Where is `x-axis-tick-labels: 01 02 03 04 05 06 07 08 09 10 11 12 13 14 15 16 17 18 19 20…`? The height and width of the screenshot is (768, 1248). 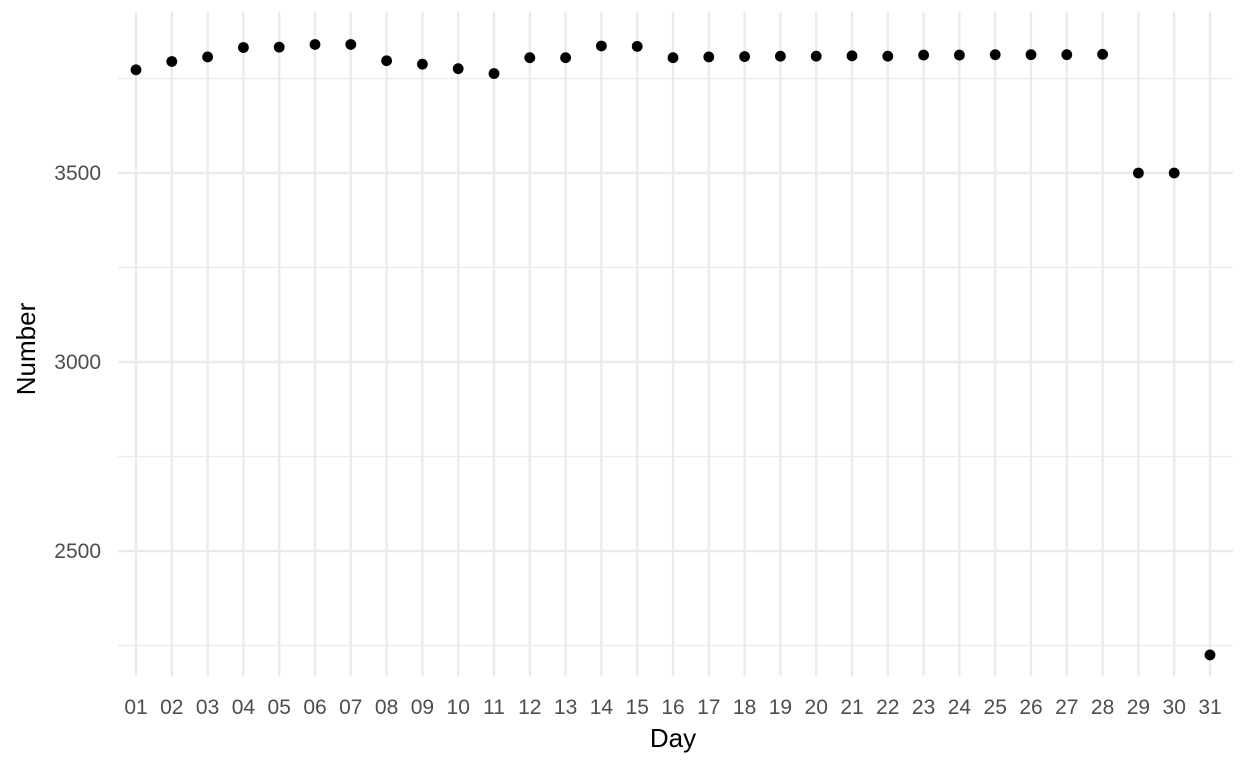 x-axis-tick-labels: 01 02 03 04 05 06 07 08 09 10 11 12 13 14 15 16 17 18 19 20… is located at coordinates (672, 707).